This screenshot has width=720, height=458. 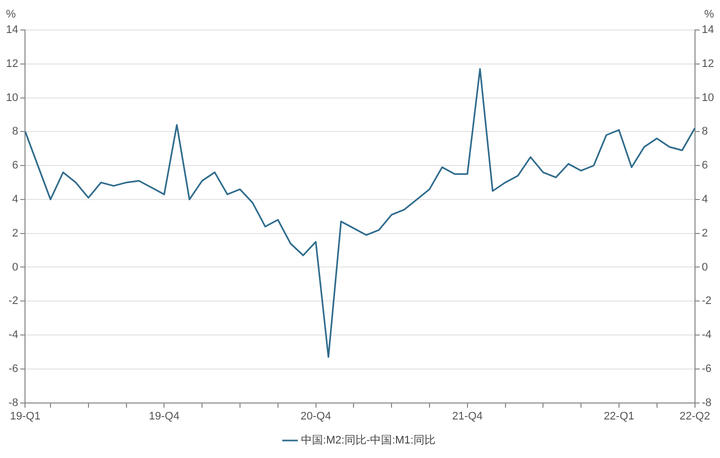 What do you see at coordinates (707, 335) in the screenshot?
I see `y2-tick-label: -4` at bounding box center [707, 335].